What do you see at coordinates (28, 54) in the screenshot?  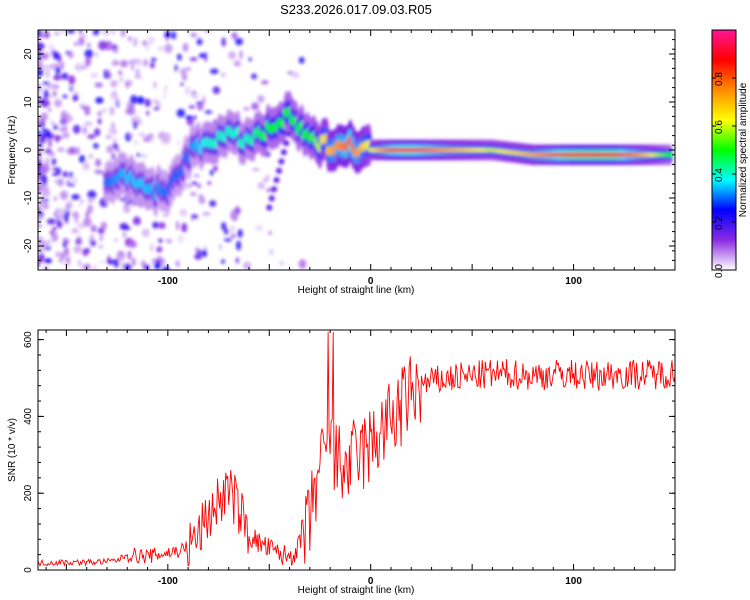 I see `y-tick-label: 20` at bounding box center [28, 54].